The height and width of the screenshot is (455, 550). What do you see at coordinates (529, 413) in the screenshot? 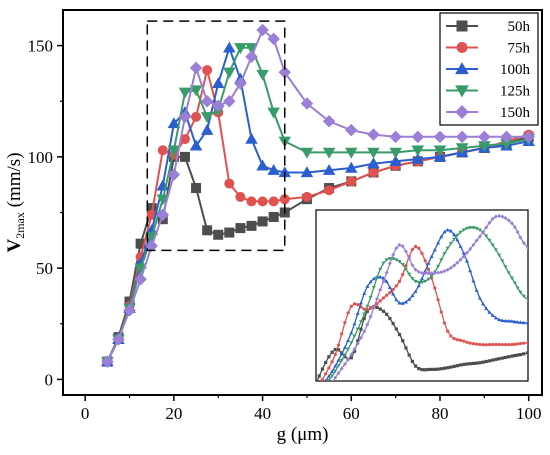
I see `x-tick-label-100: 100` at bounding box center [529, 413].